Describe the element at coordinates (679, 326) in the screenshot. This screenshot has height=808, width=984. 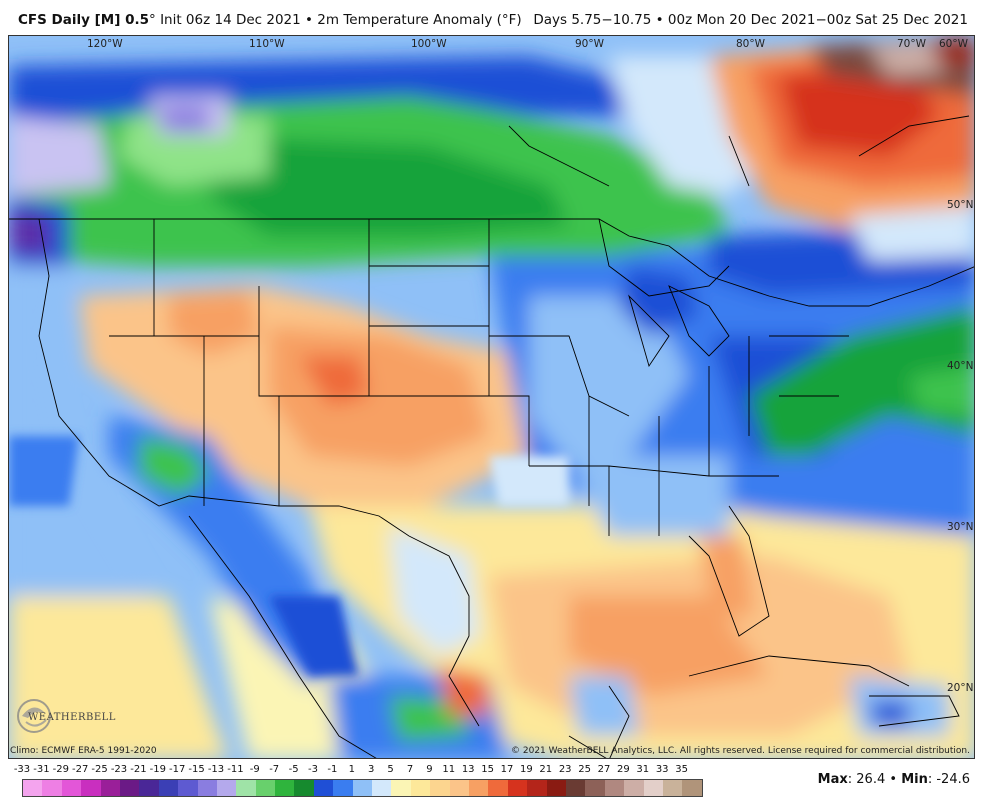
I see `lake-michigan-outline` at that location.